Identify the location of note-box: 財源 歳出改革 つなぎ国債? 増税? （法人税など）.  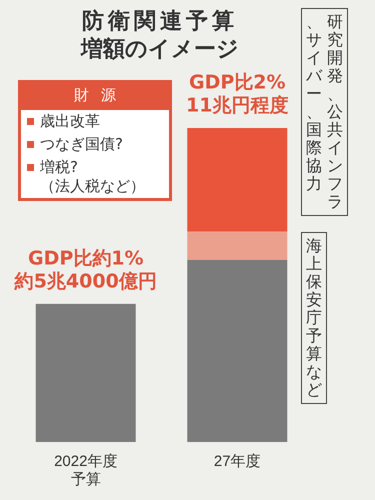
(95, 140).